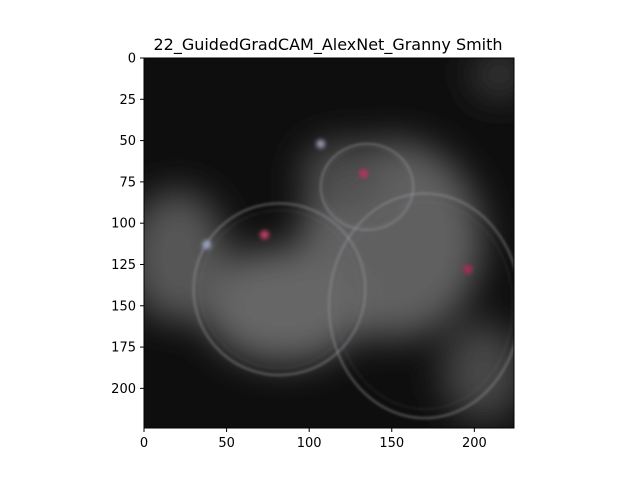  What do you see at coordinates (123, 389) in the screenshot?
I see `y-tick-label: 200` at bounding box center [123, 389].